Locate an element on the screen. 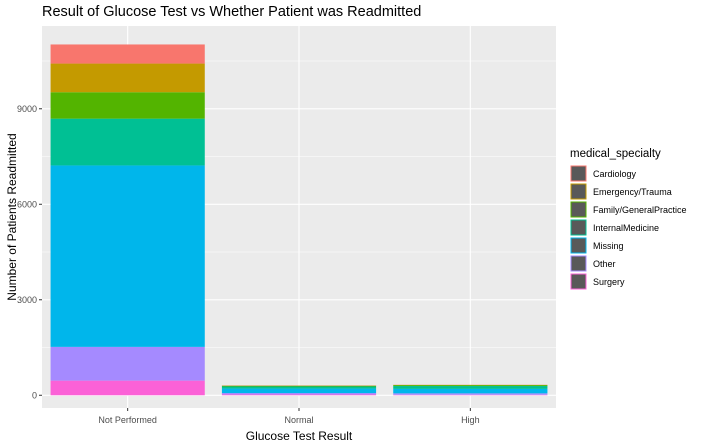 This screenshot has height=447, width=704. y-tick-label: 3000 is located at coordinates (27, 300).